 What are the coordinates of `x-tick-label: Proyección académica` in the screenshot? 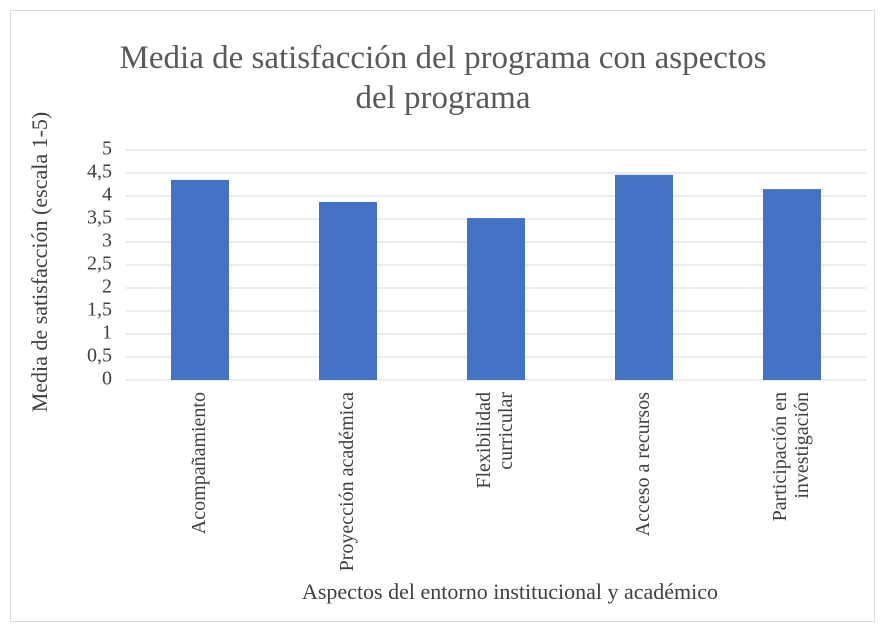 It's located at (347, 481).